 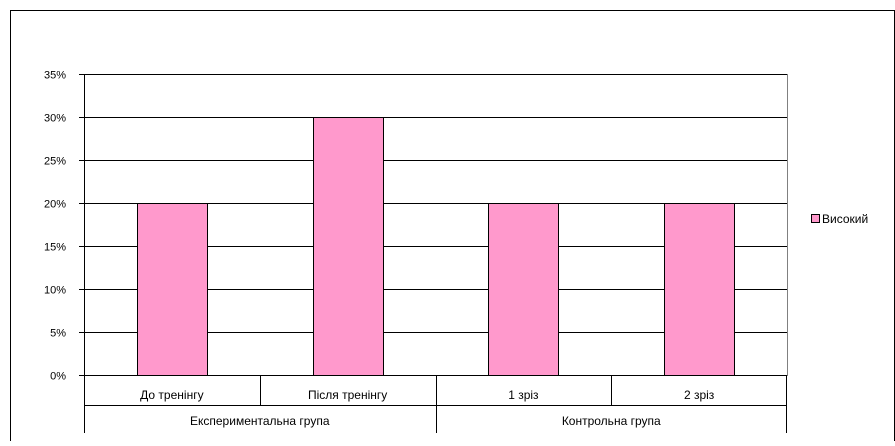 I want to click on legend: Високий, so click(x=839, y=219).